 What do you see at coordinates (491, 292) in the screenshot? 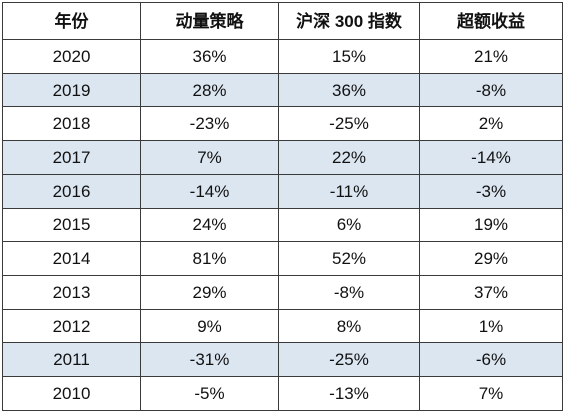
I see `cell-excess: 37%` at bounding box center [491, 292].